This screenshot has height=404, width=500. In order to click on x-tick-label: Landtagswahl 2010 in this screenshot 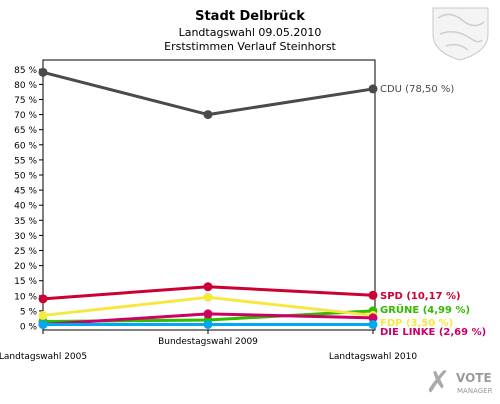, I will do `click(373, 357)`.